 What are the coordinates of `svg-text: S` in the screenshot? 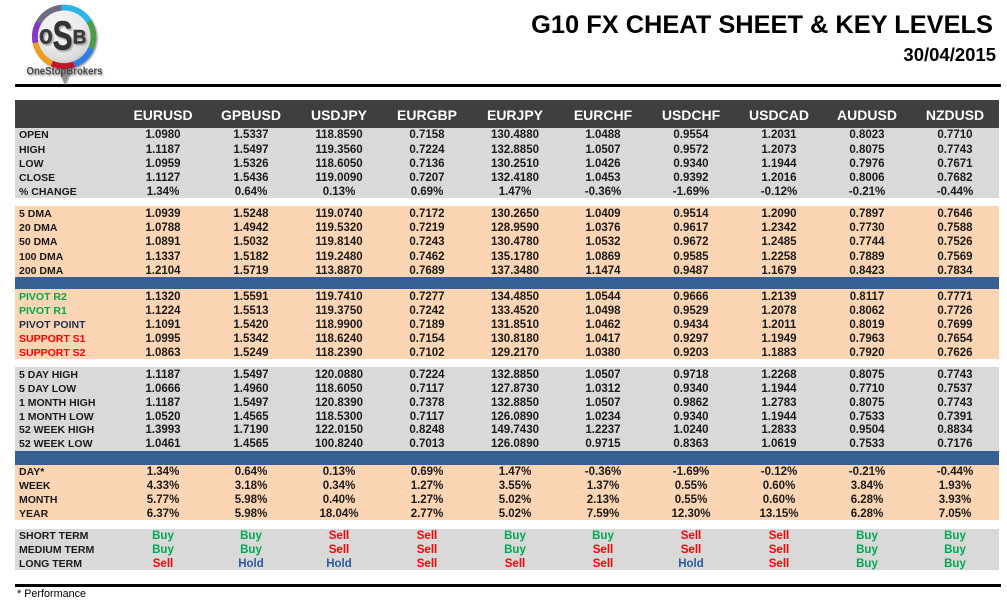 It's located at (63, 36).